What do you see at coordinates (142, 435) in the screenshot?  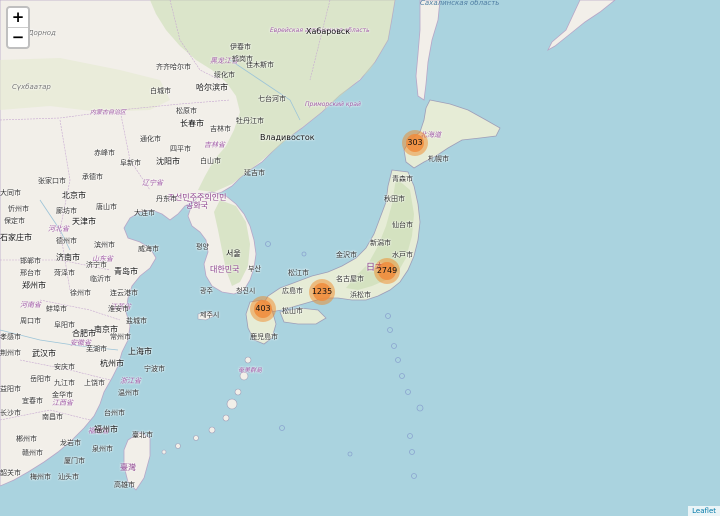 I see `taipei-label: 臺北市` at bounding box center [142, 435].